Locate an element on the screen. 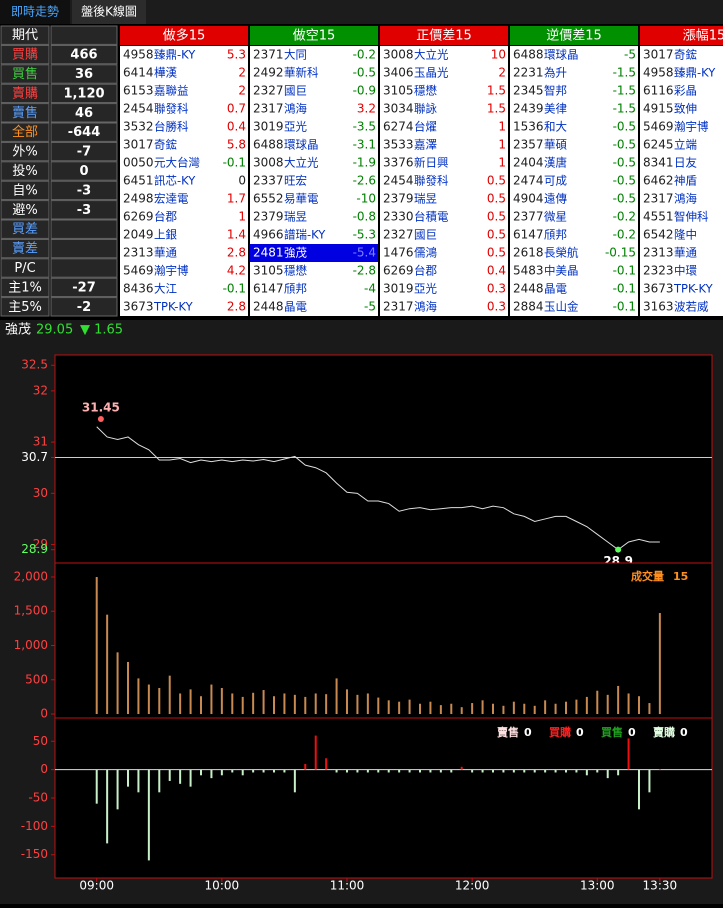 The width and height of the screenshot is (723, 908). tab is located at coordinates (109, 12).